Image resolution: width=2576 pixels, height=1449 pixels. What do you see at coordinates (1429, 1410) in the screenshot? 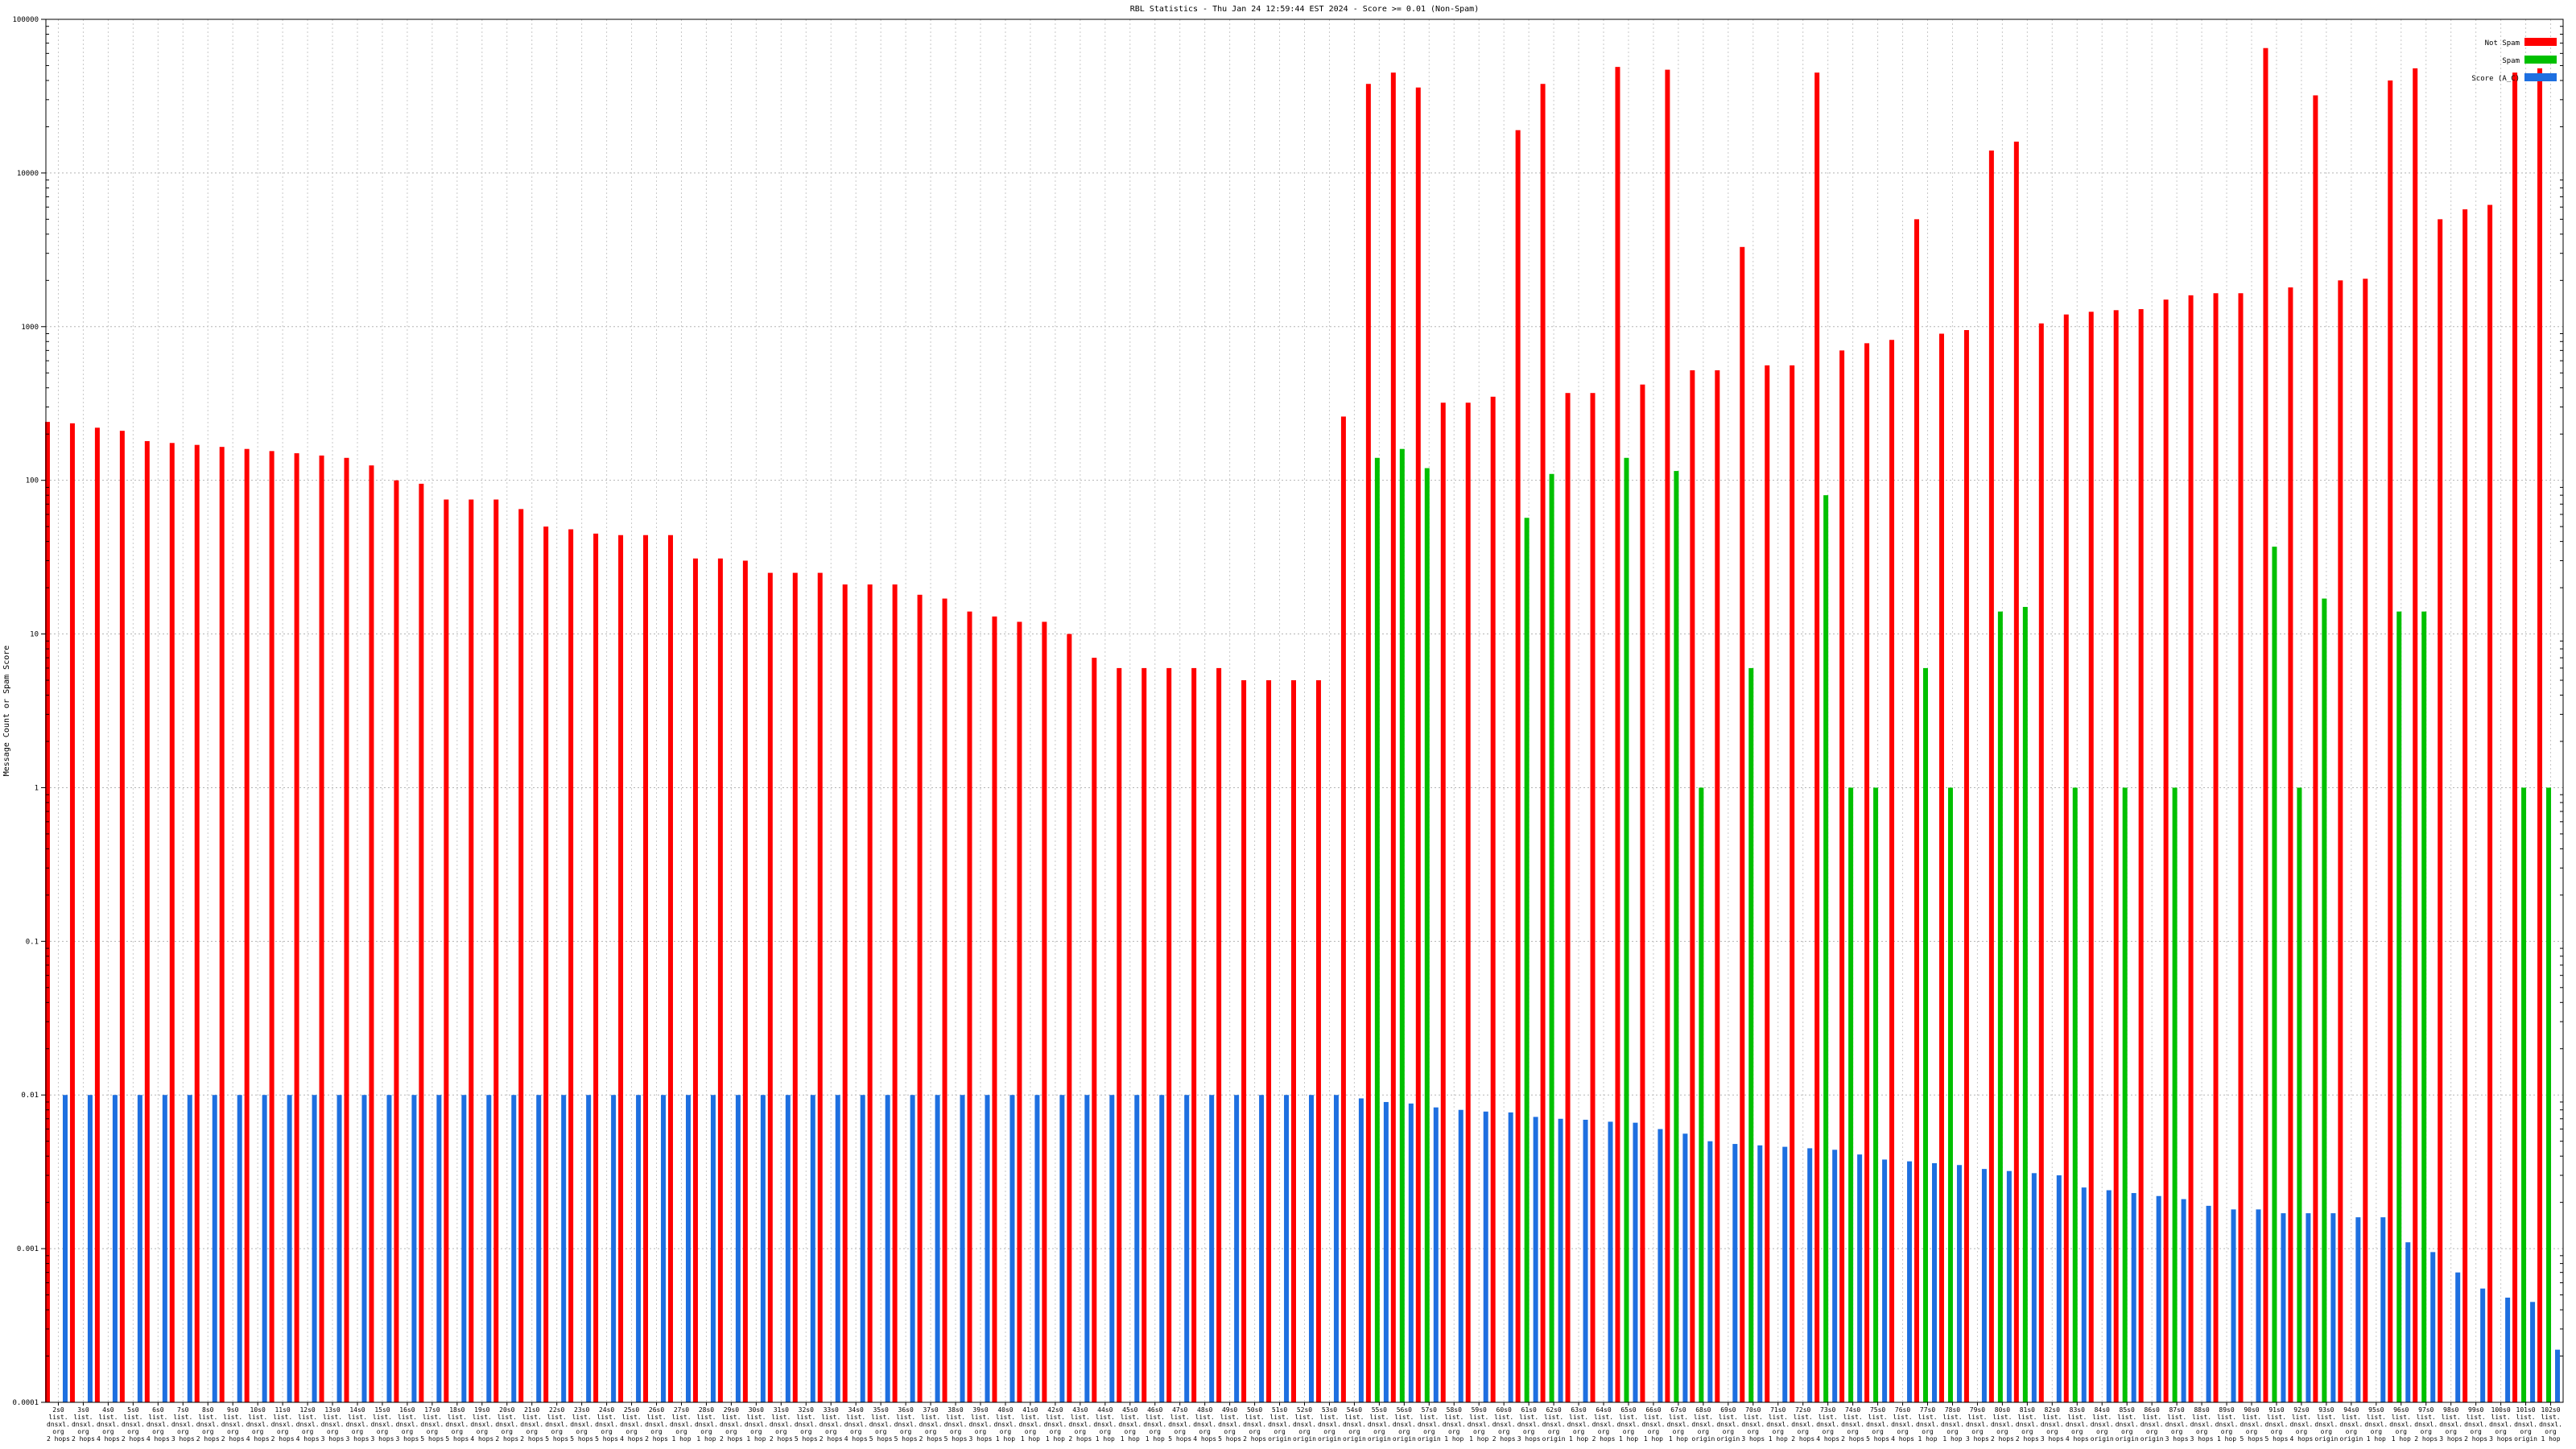
I see `x-tick-label: 57s0` at bounding box center [1429, 1410].